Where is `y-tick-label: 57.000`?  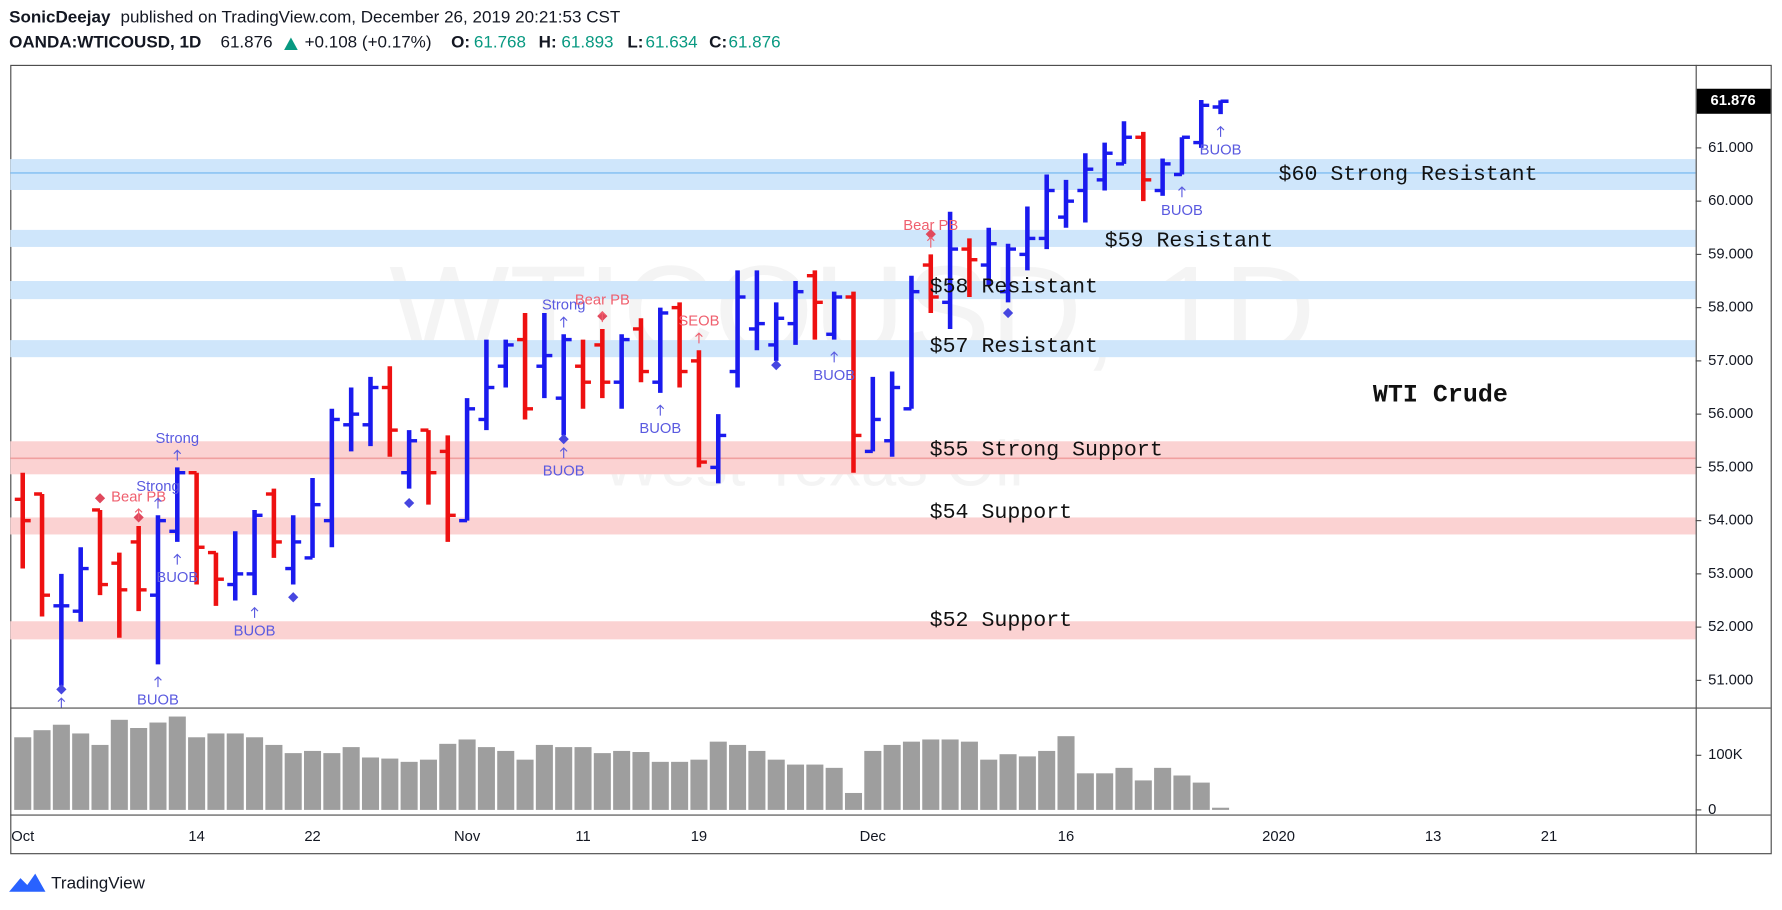 y-tick-label: 57.000 is located at coordinates (1730, 361).